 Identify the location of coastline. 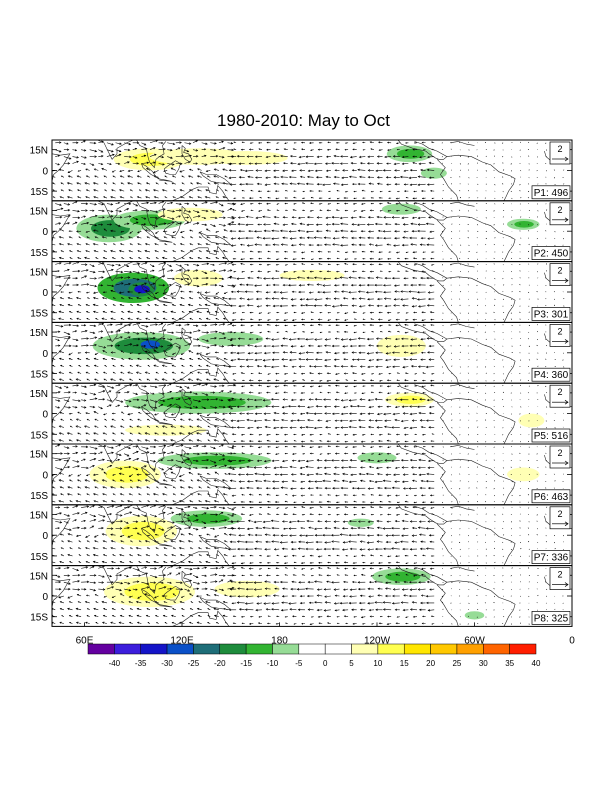
(61, 358).